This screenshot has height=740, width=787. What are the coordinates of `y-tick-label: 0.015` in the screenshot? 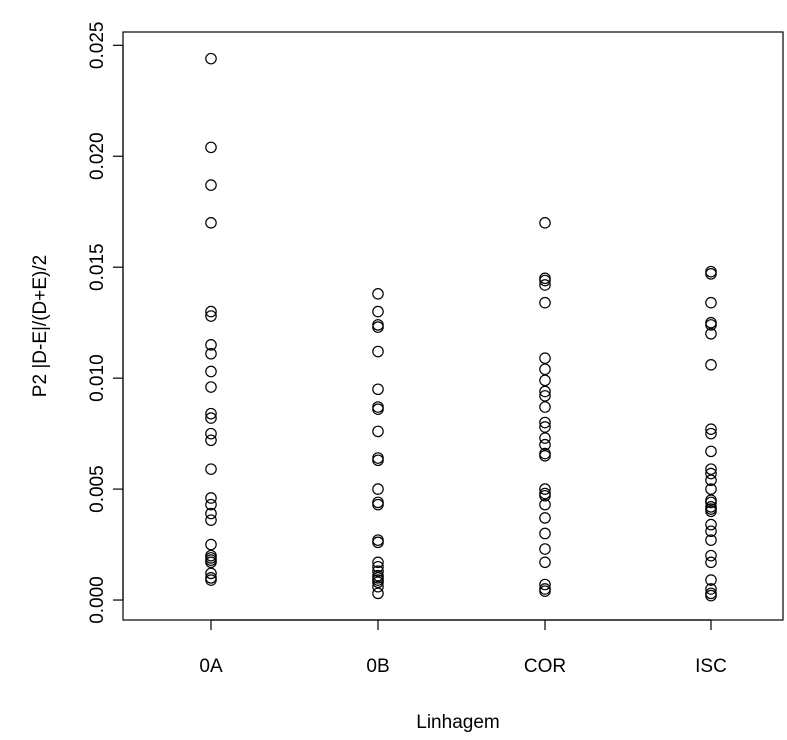 It's located at (97, 267).